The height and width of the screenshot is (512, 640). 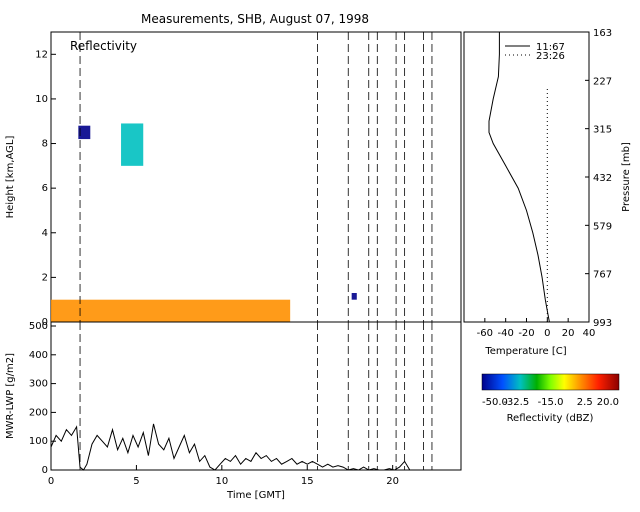 I want to click on chart-title: Measurements, SHB, August 07, 1998, so click(x=255, y=19).